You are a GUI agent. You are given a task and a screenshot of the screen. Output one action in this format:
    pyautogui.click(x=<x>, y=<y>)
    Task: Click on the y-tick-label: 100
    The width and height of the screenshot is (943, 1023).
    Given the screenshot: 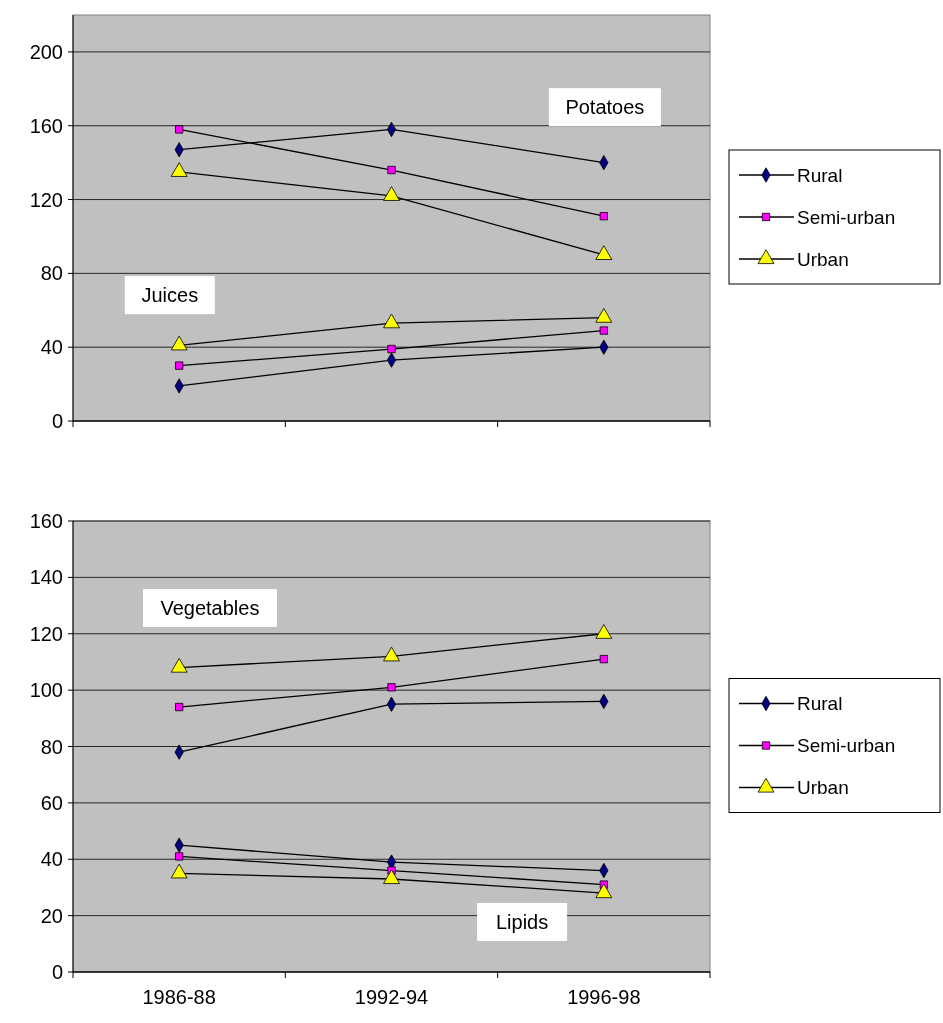 What is the action you would take?
    pyautogui.click(x=46, y=690)
    